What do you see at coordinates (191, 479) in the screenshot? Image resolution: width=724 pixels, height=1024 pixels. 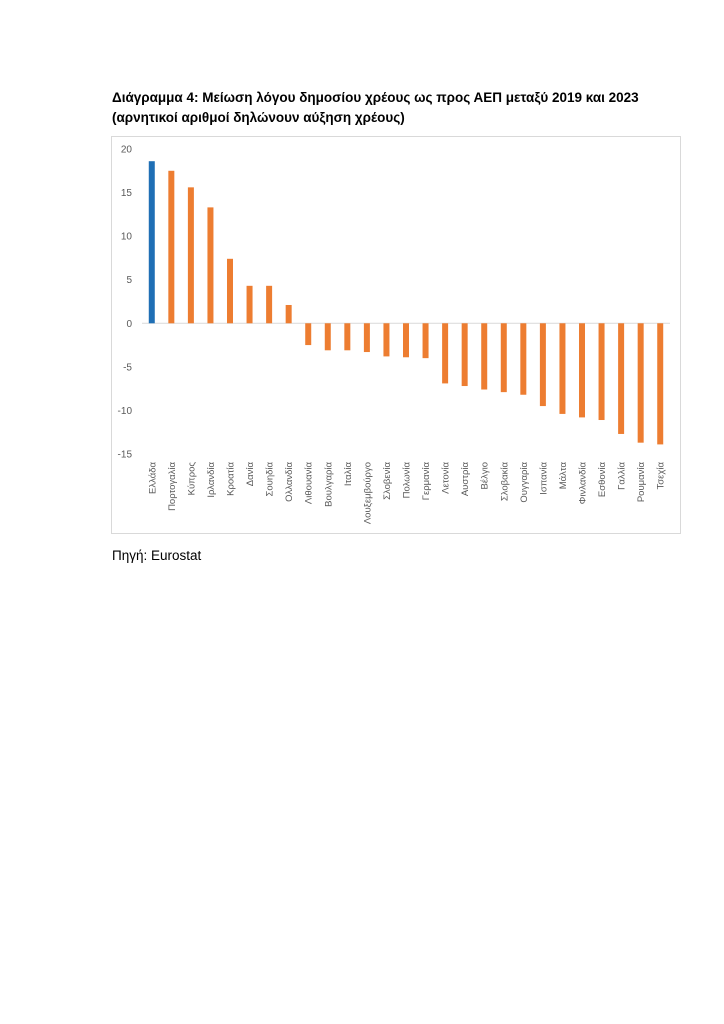 I see `category-label: Κύπρος` at bounding box center [191, 479].